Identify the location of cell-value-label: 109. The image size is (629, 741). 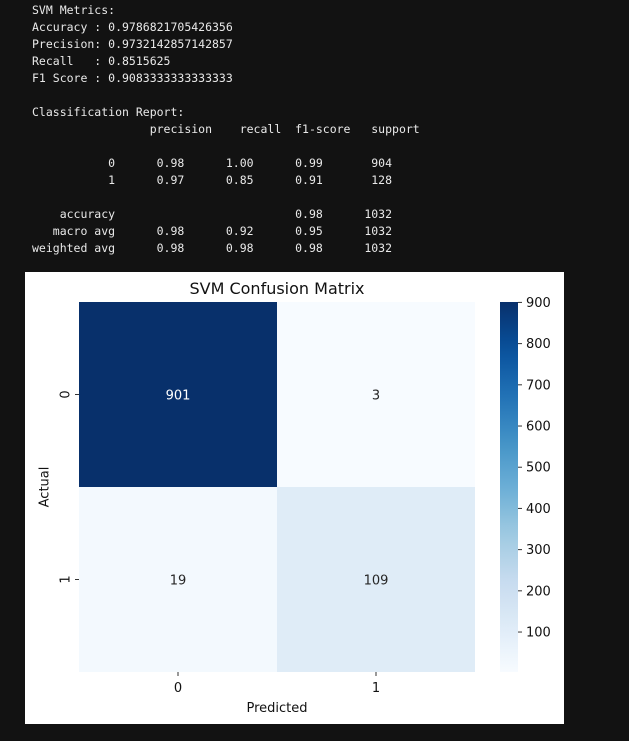
(376, 581).